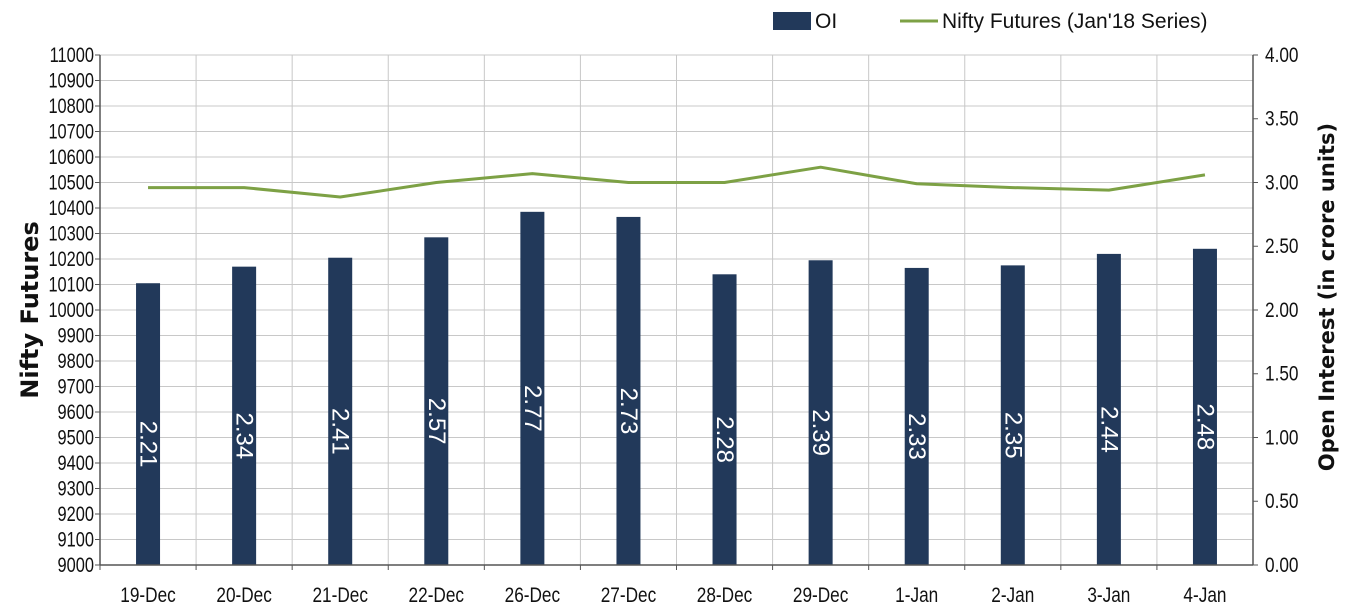  Describe the element at coordinates (76, 437) in the screenshot. I see `left-tick-label: 9500` at that location.